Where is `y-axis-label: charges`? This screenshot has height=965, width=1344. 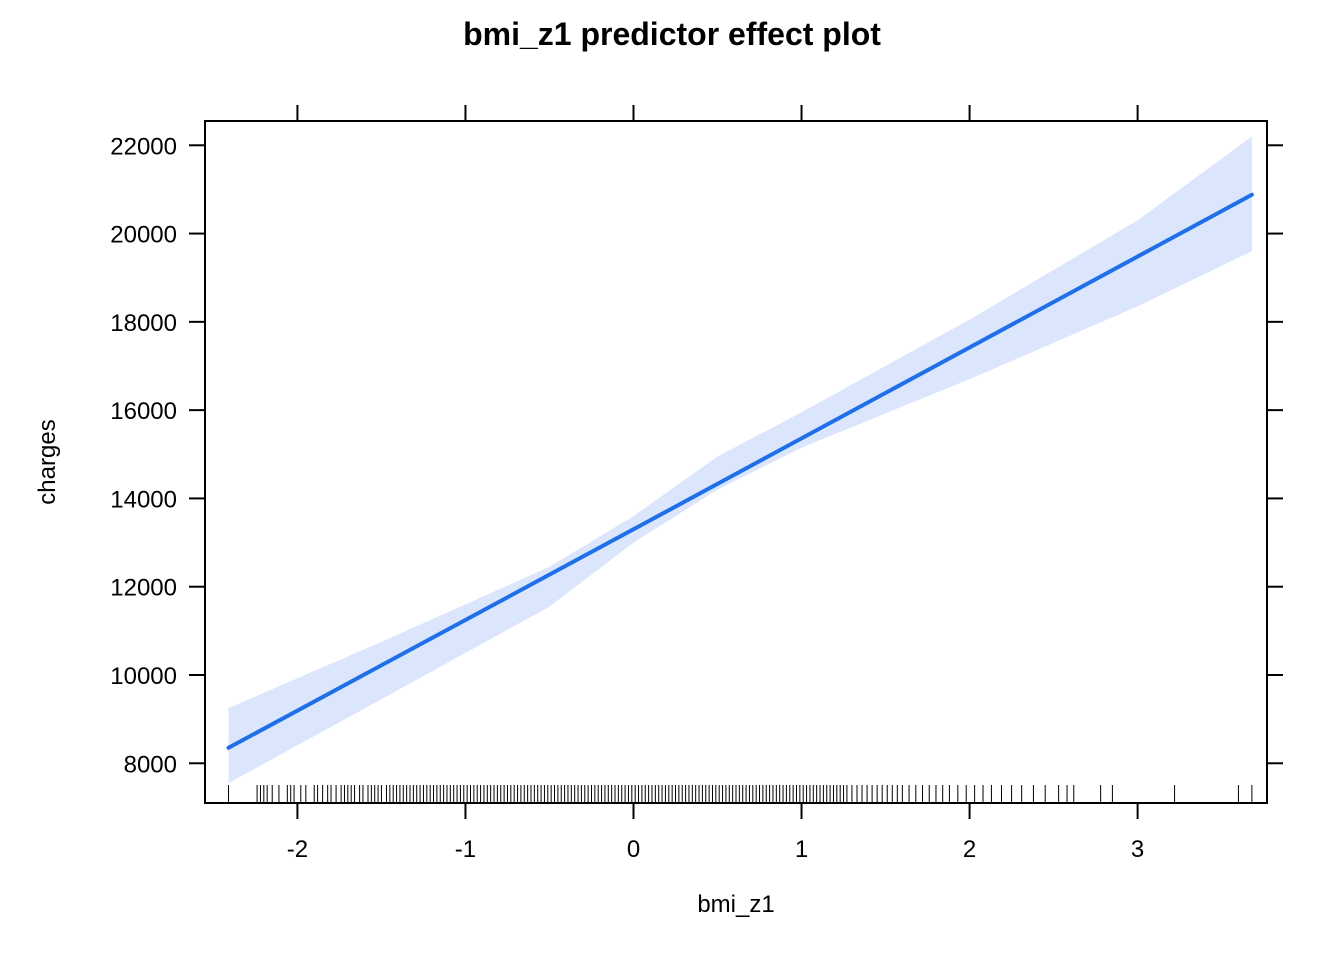
y-axis-label: charges is located at coordinates (47, 461).